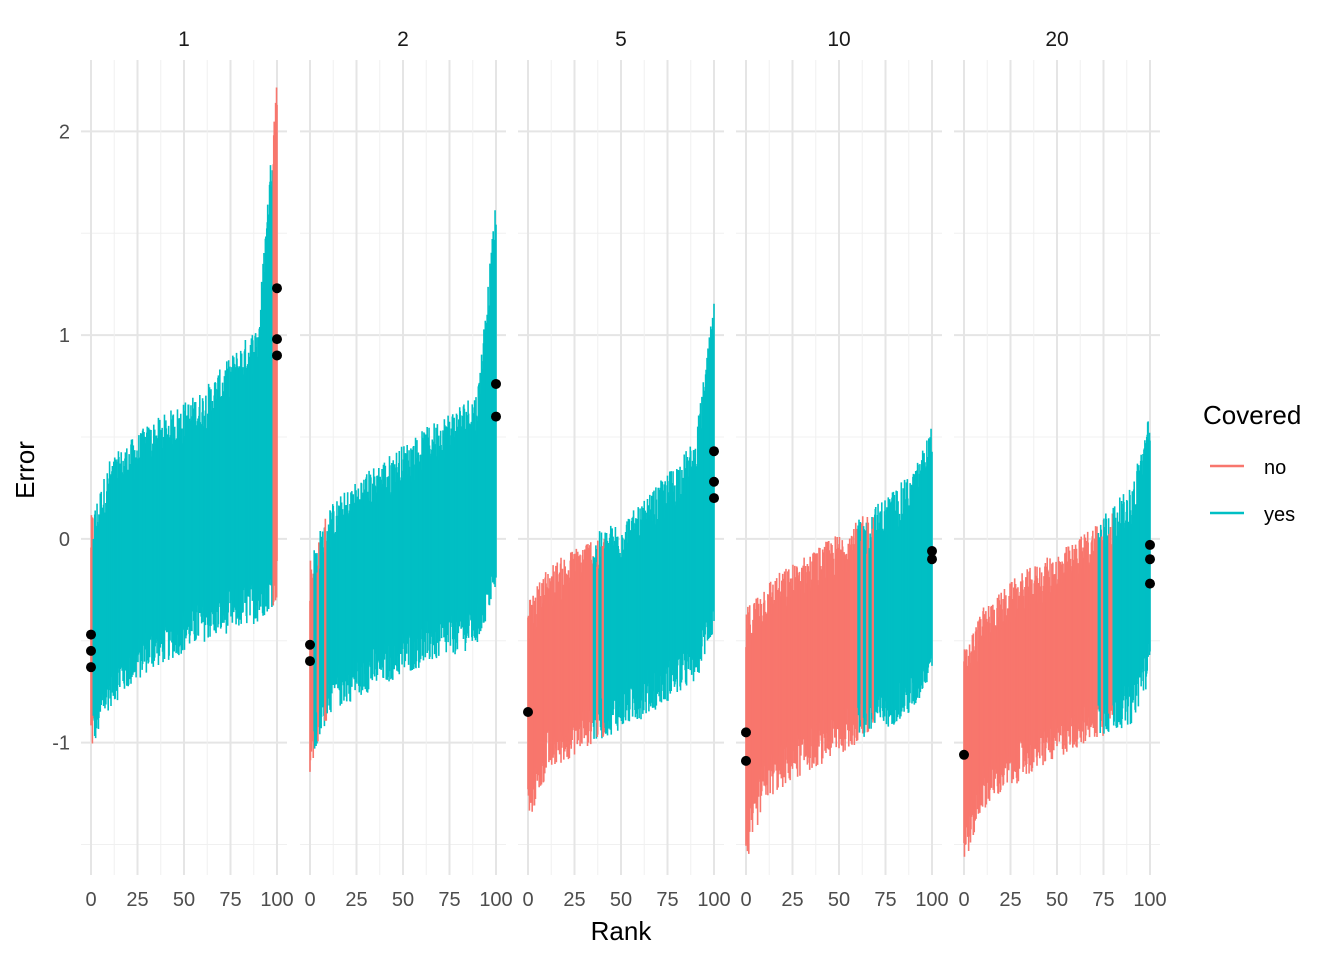 This screenshot has height=960, width=1344. What do you see at coordinates (838, 39) in the screenshot?
I see `facet-label: 10` at bounding box center [838, 39].